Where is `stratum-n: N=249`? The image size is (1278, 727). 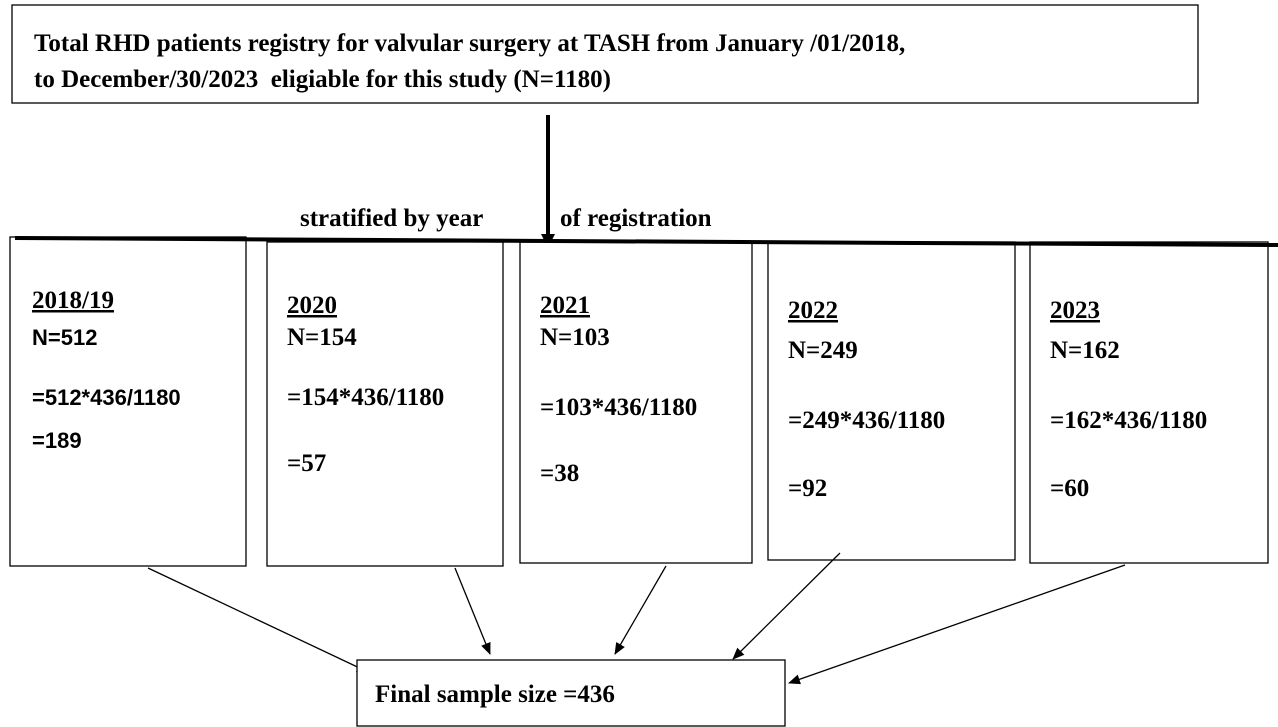
stratum-n: N=249 is located at coordinates (823, 350).